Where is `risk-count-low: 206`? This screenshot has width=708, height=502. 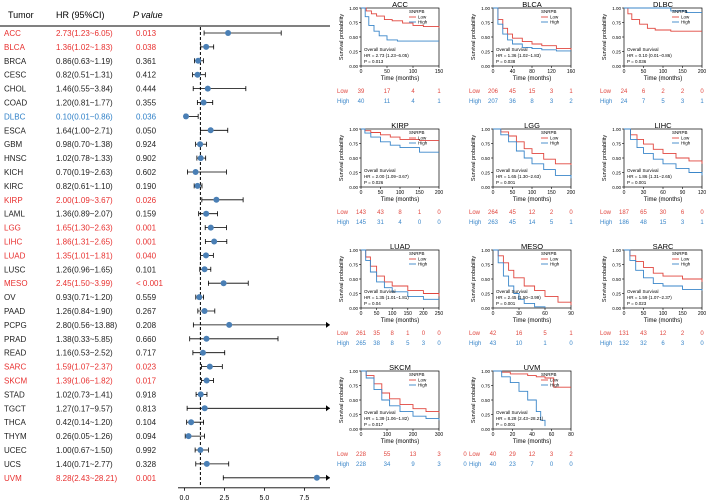
risk-count-low: 206 is located at coordinates (493, 92).